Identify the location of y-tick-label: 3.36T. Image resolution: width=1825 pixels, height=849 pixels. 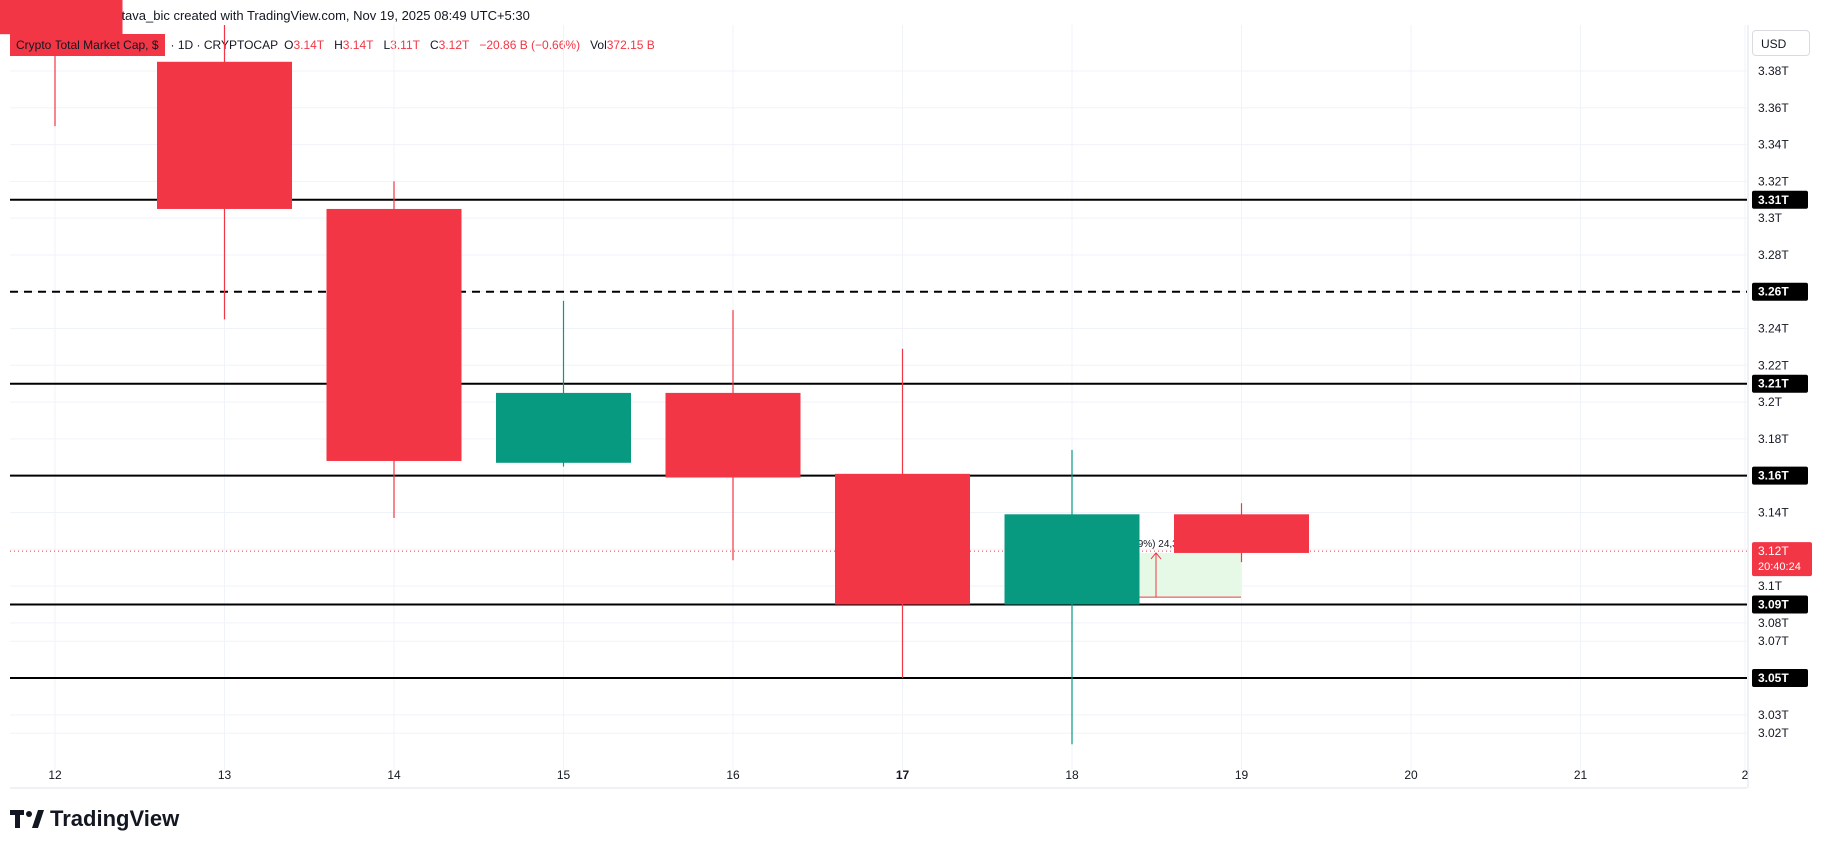
(1773, 108).